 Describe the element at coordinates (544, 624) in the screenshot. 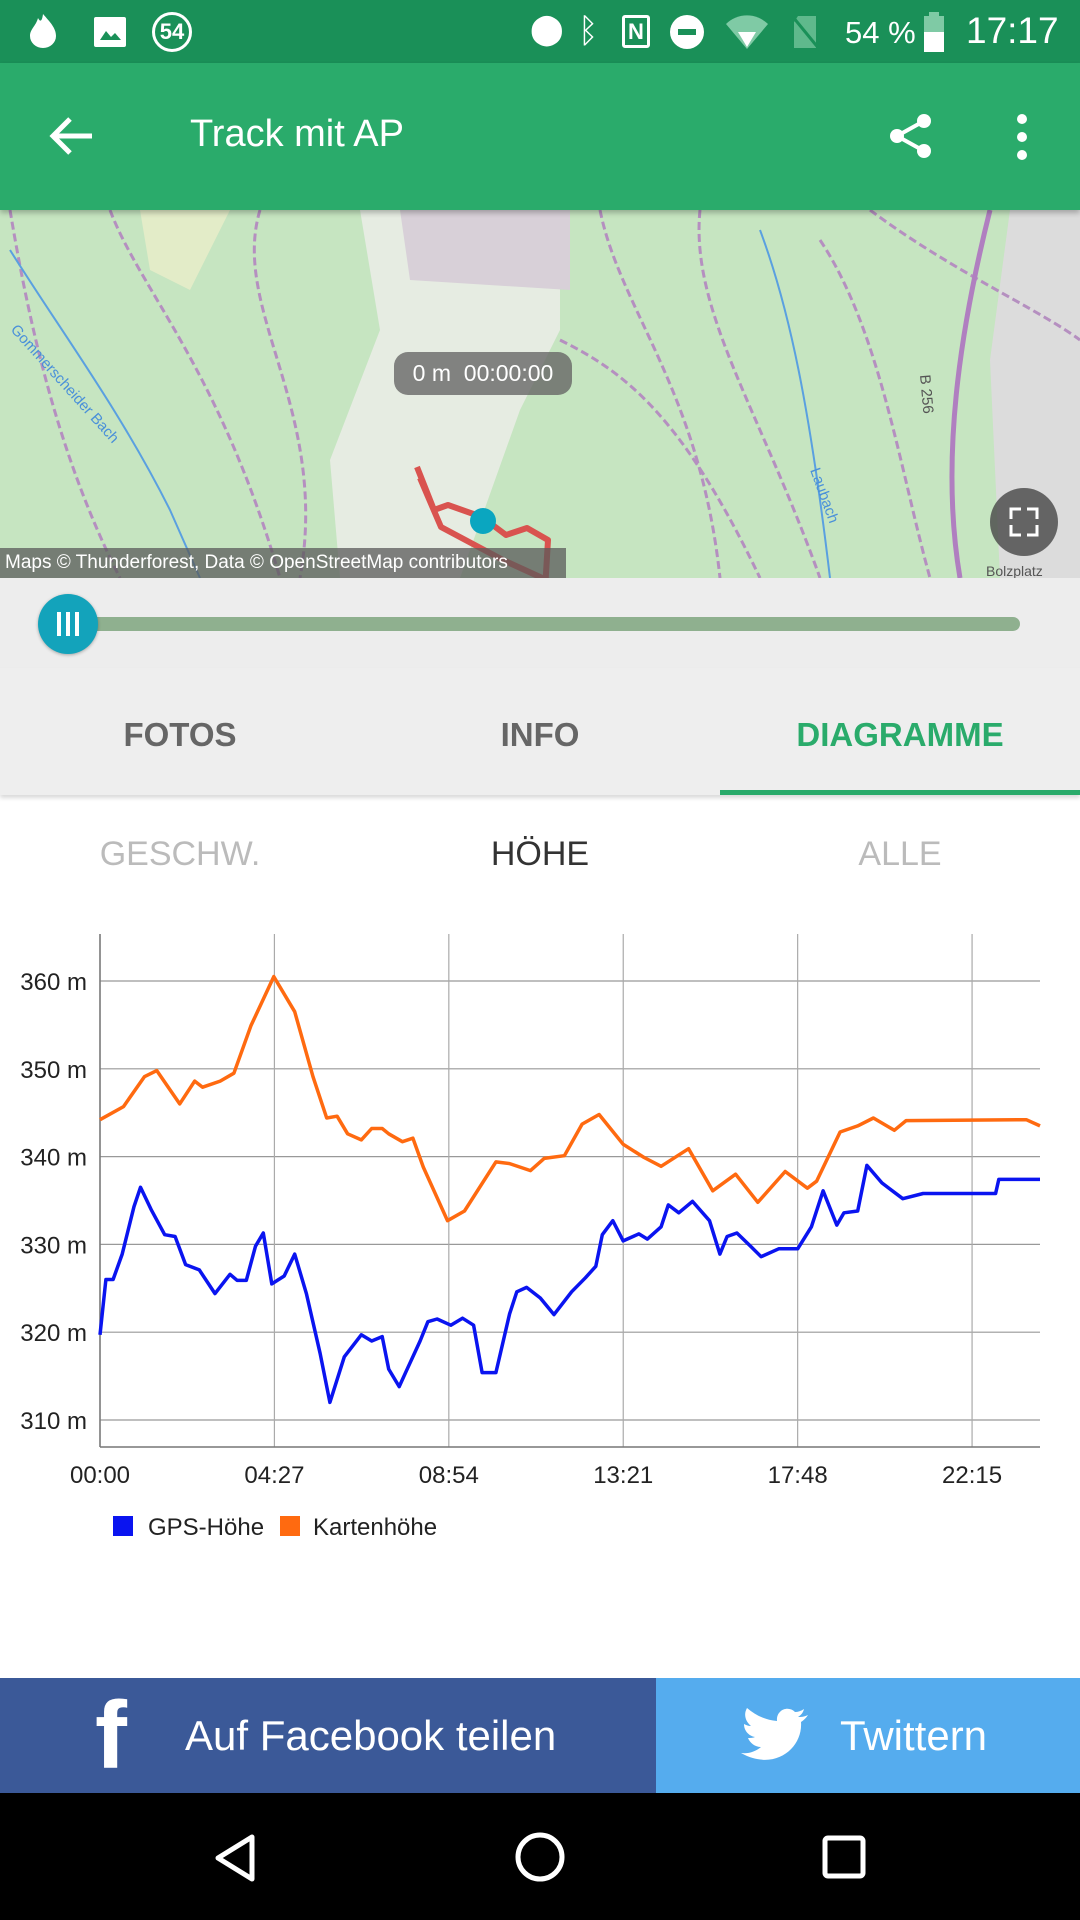

I see `slider-track` at that location.